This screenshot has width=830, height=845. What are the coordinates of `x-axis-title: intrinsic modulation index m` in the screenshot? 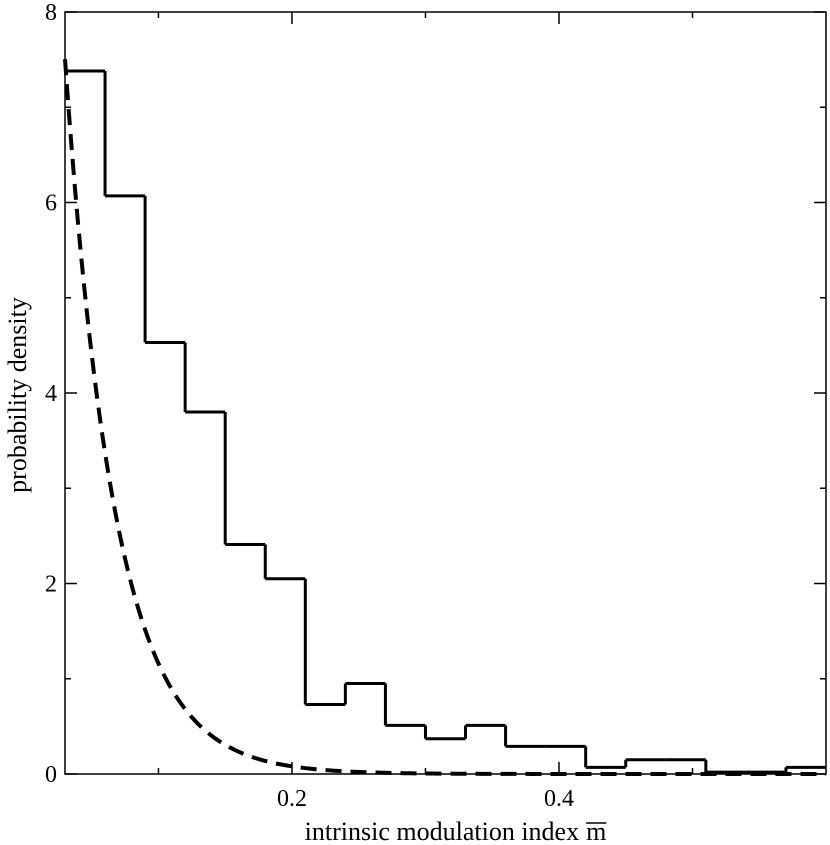 It's located at (456, 831).